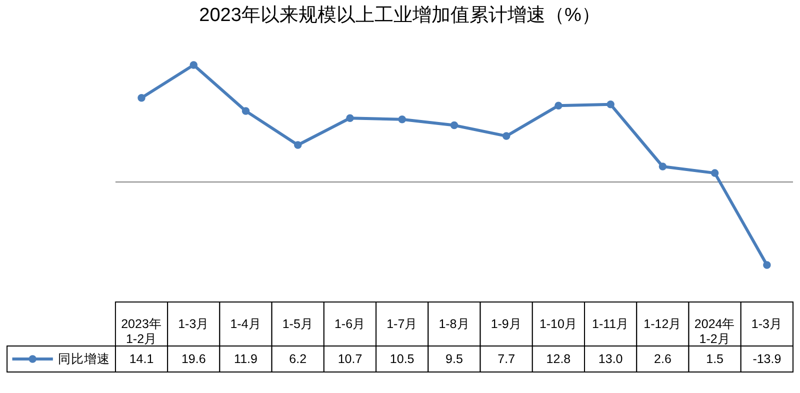 The image size is (800, 393). I want to click on data-label: 9.5, so click(454, 359).